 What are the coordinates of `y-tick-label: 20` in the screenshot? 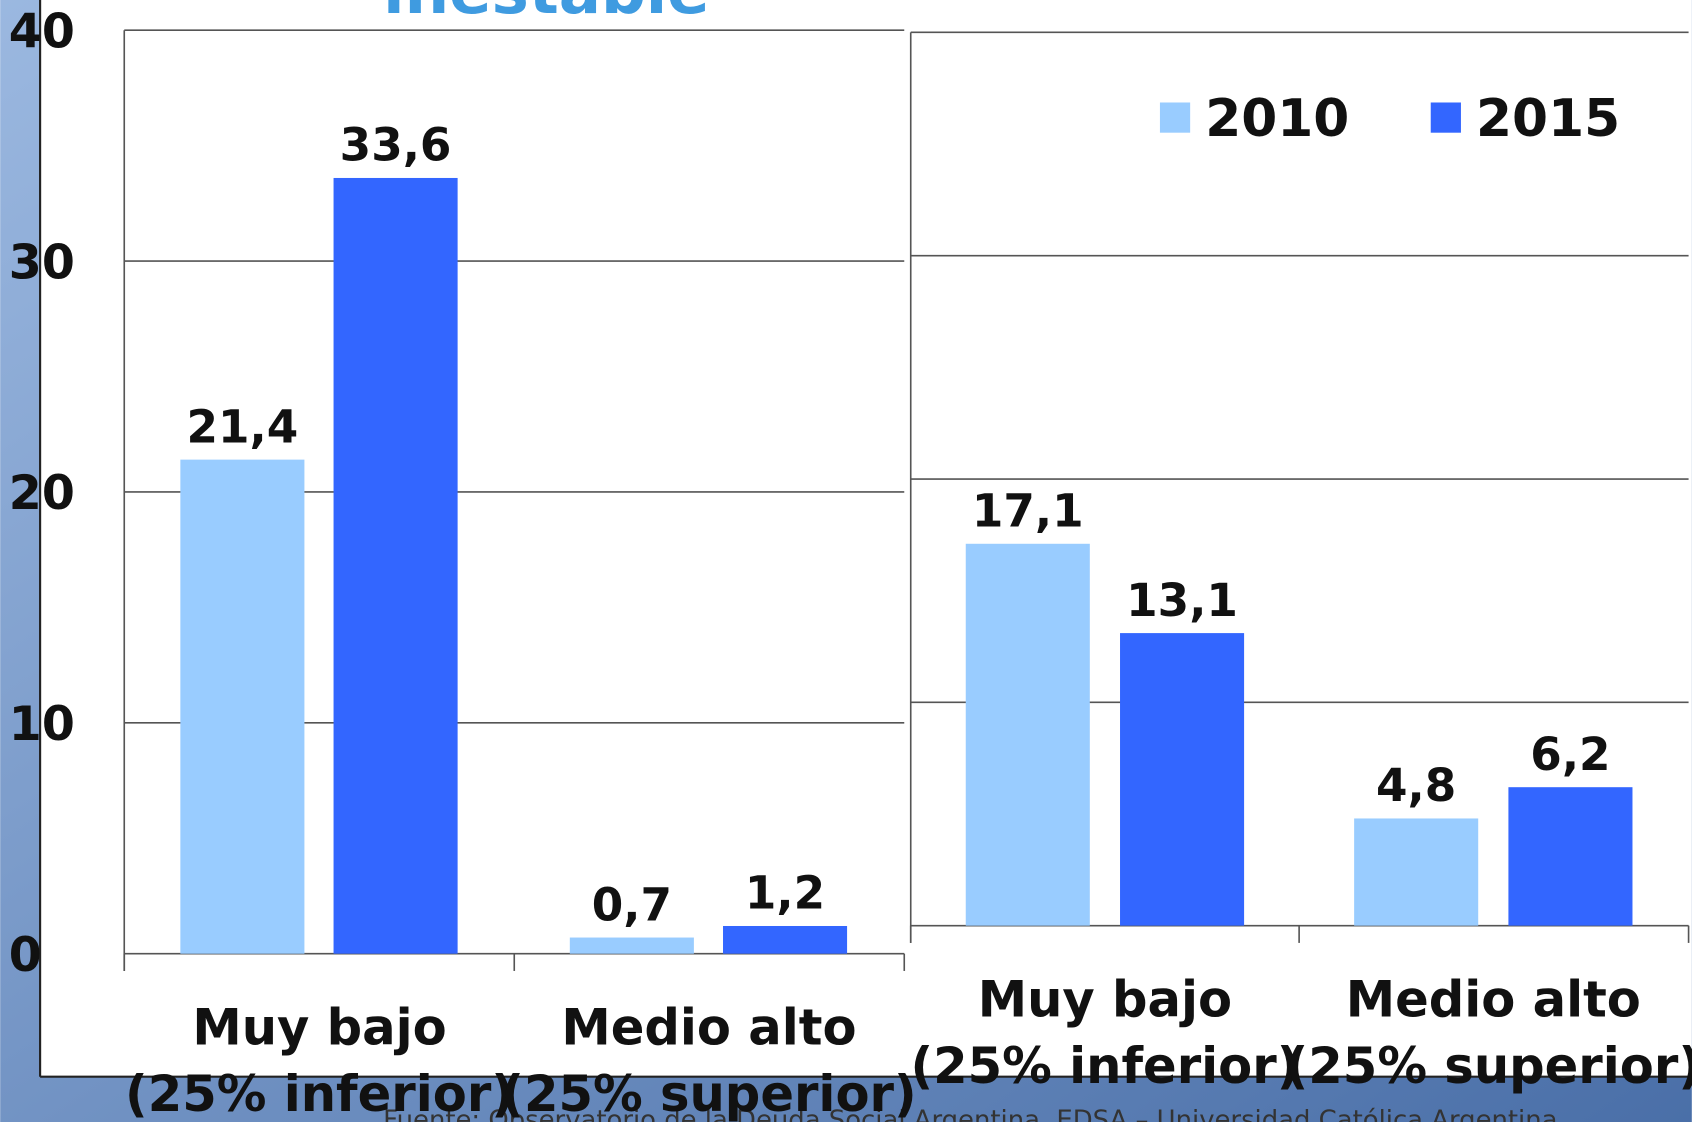 It's located at (42, 493).